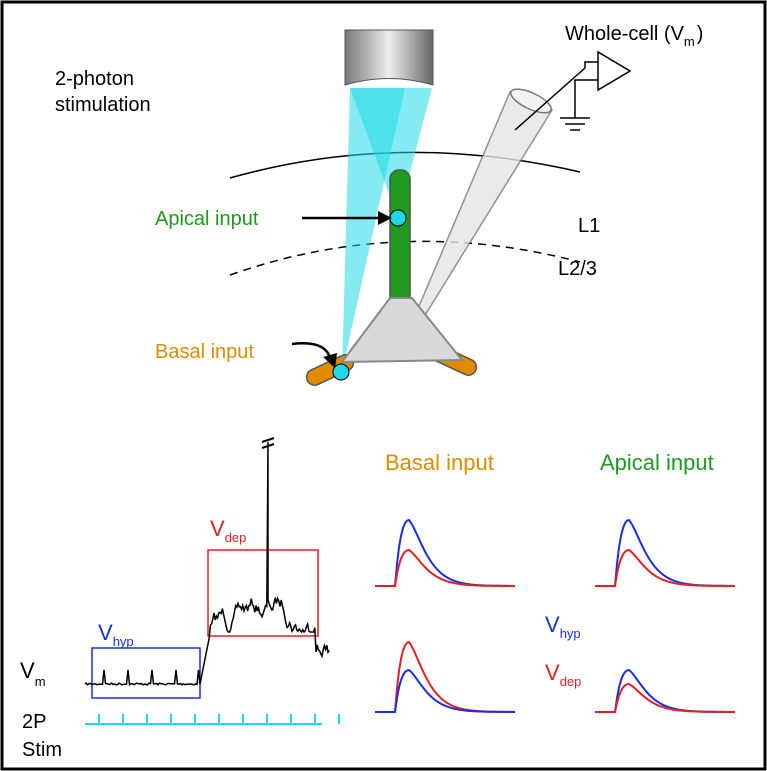  I want to click on voltage-trace, so click(207, 564).